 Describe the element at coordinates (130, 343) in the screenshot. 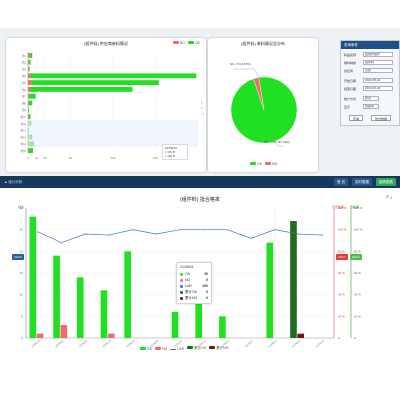

I see `x-tick-label: 20/06/22` at that location.